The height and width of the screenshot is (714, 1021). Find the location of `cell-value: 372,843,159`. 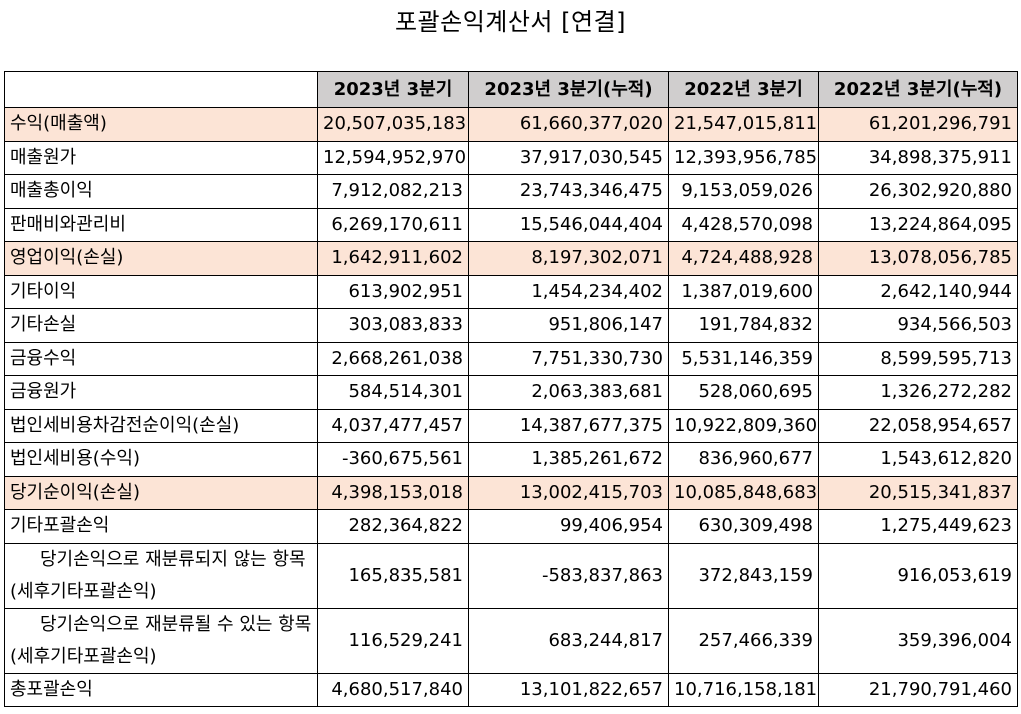

cell-value: 372,843,159 is located at coordinates (743, 575).